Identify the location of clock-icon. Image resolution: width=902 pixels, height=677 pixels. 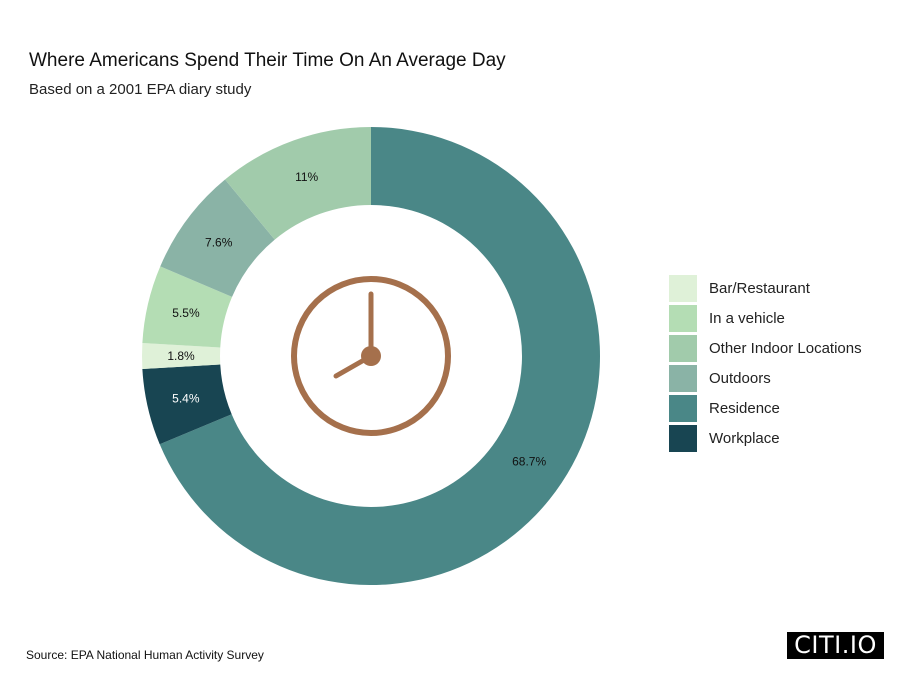
(371, 356).